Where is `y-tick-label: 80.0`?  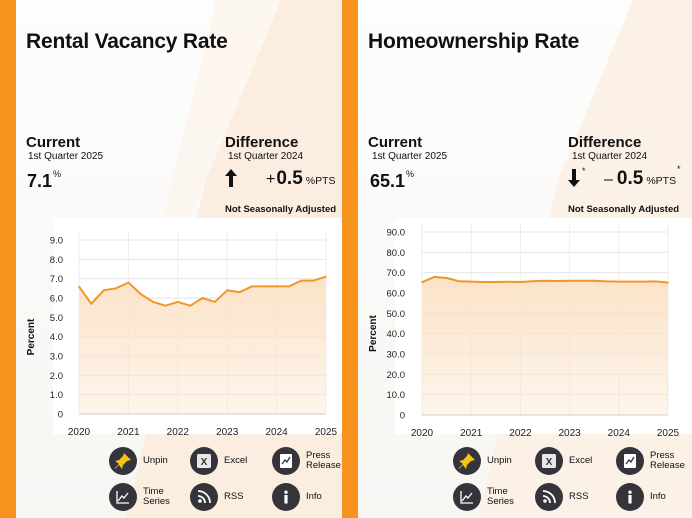
y-tick-label: 80.0 is located at coordinates (396, 253).